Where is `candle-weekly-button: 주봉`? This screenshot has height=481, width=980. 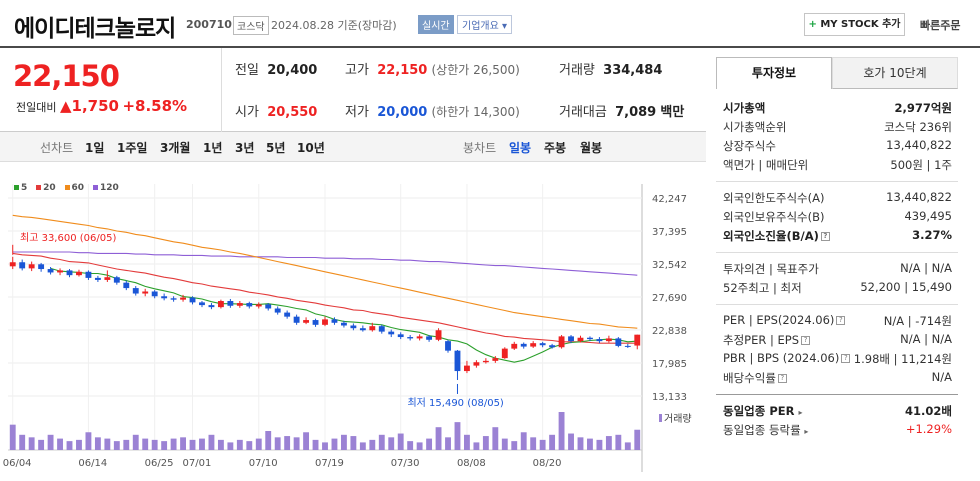
candle-weekly-button: 주봉 is located at coordinates (555, 148).